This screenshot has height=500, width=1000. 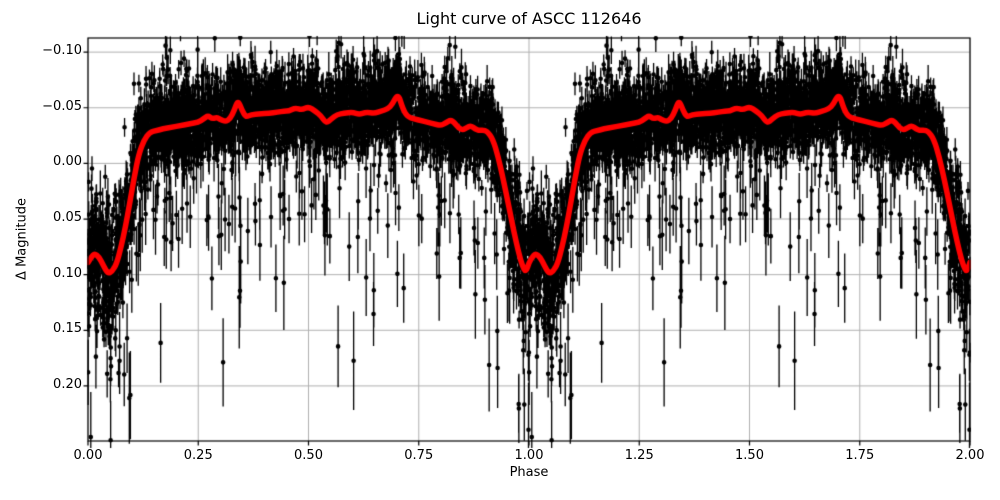 What do you see at coordinates (860, 455) in the screenshot?
I see `x-tick-label: 1.75` at bounding box center [860, 455].